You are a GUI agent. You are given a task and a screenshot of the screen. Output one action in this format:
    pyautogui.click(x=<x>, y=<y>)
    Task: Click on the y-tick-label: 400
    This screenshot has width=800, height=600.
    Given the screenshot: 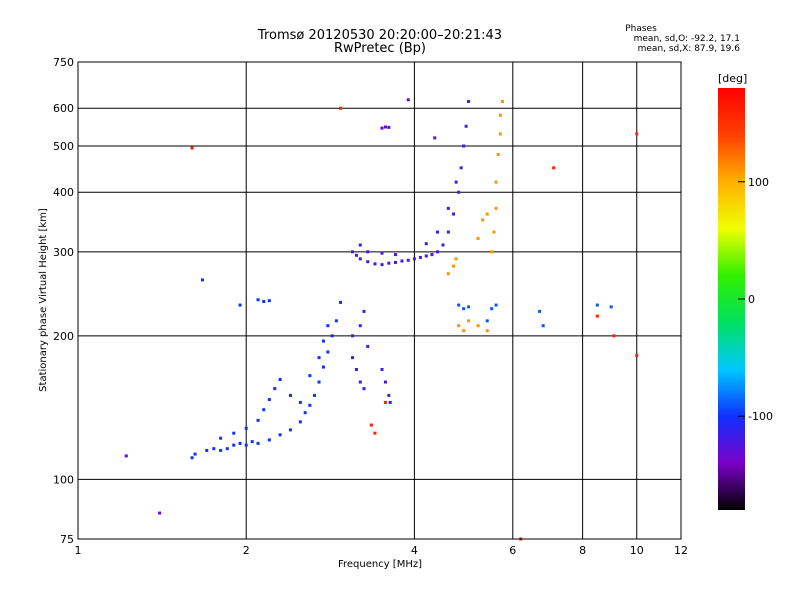 What is the action you would take?
    pyautogui.click(x=63, y=192)
    